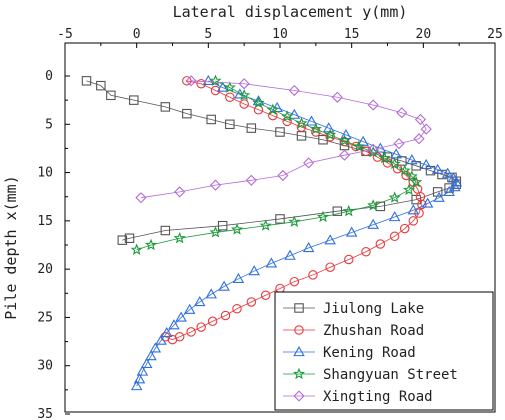  What do you see at coordinates (208, 34) in the screenshot?
I see `x-tick-label: 5` at bounding box center [208, 34].